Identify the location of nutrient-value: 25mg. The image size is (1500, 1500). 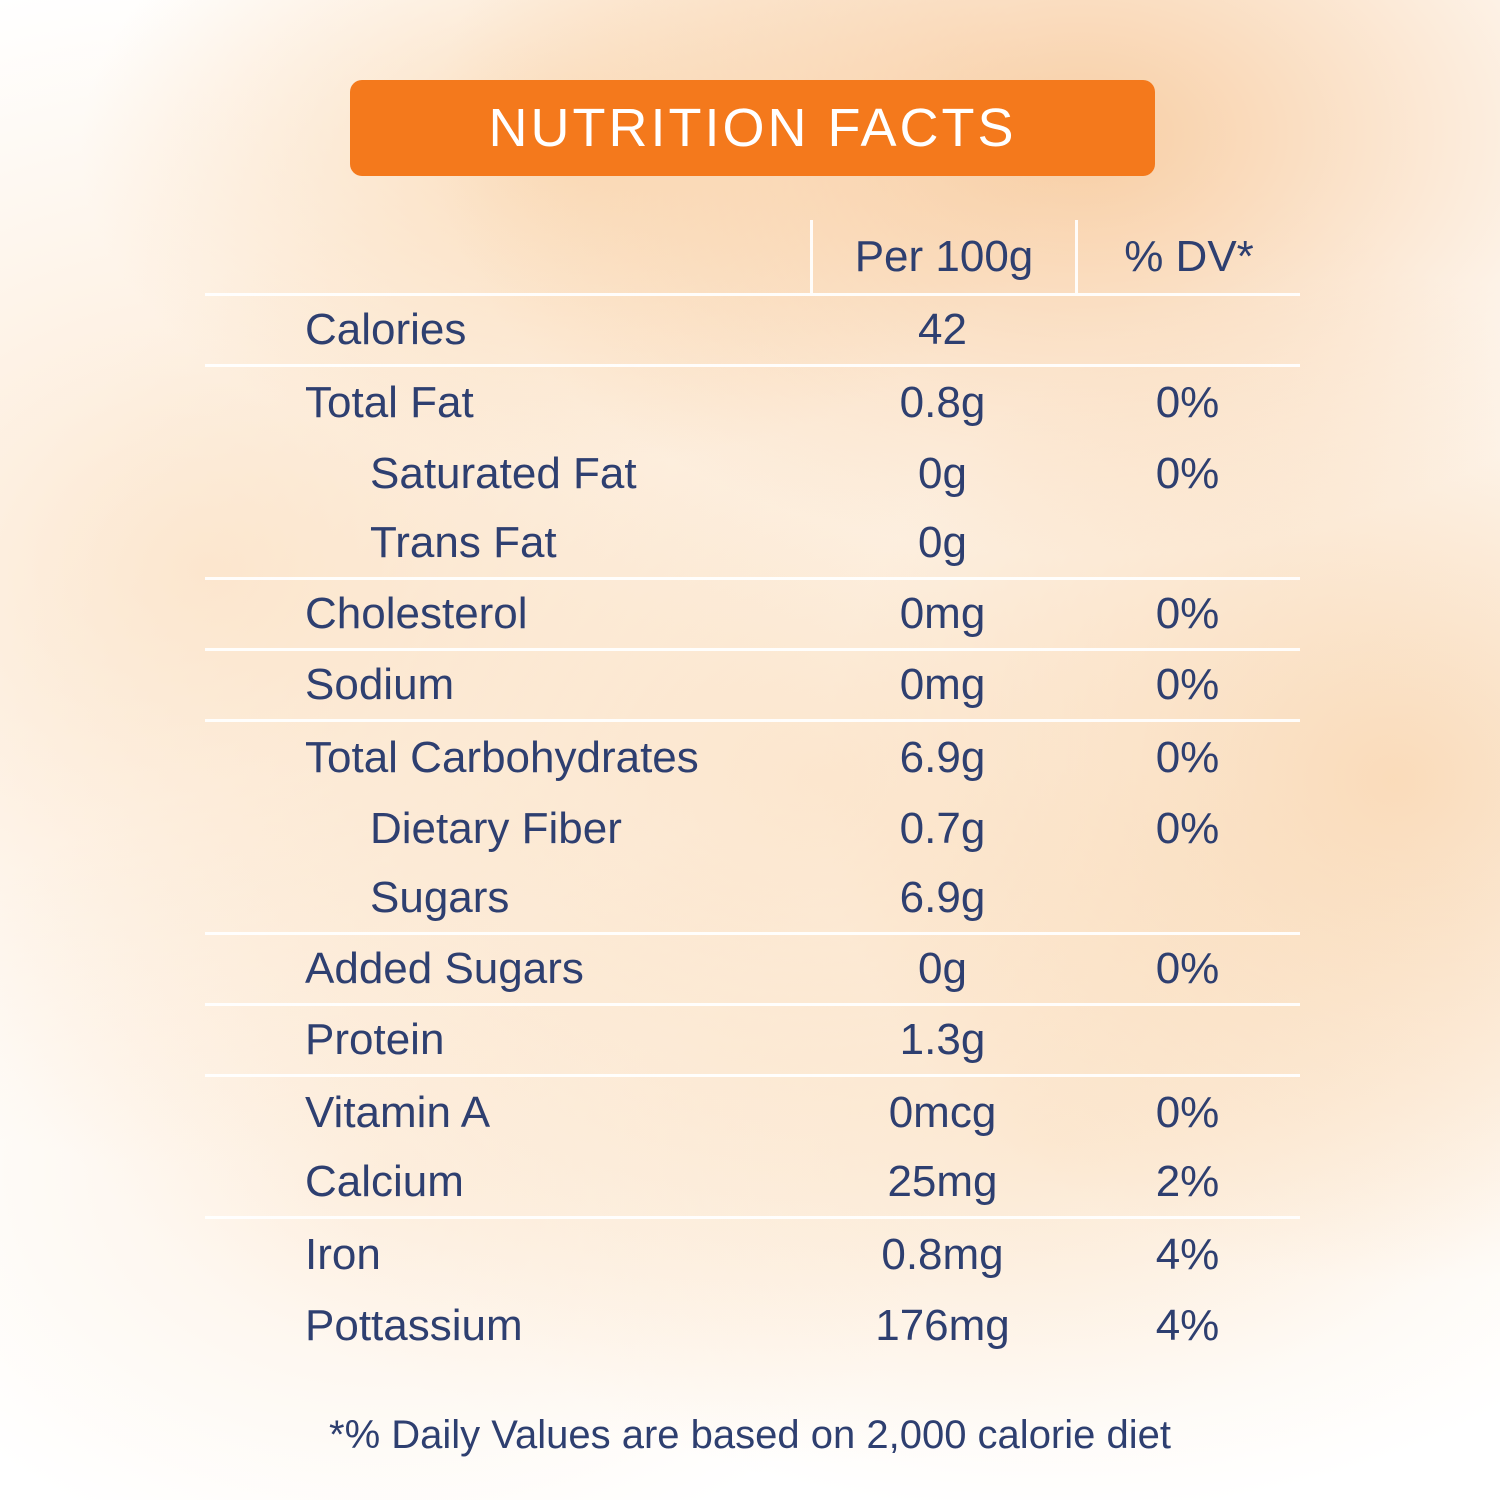
(942, 1181).